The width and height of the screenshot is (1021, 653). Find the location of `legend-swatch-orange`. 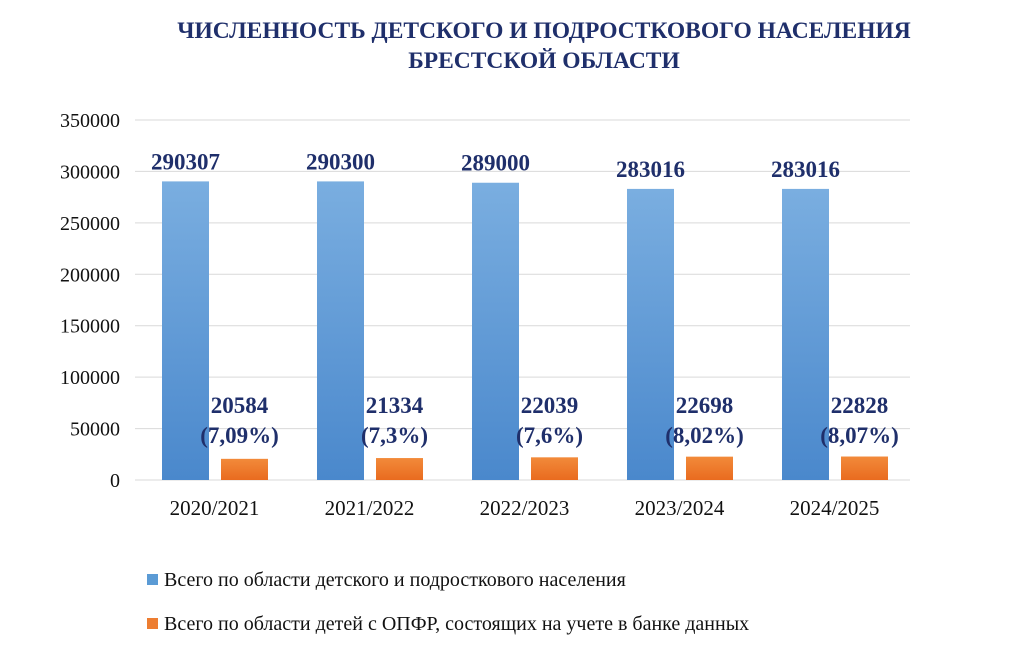

legend-swatch-orange is located at coordinates (152, 623).